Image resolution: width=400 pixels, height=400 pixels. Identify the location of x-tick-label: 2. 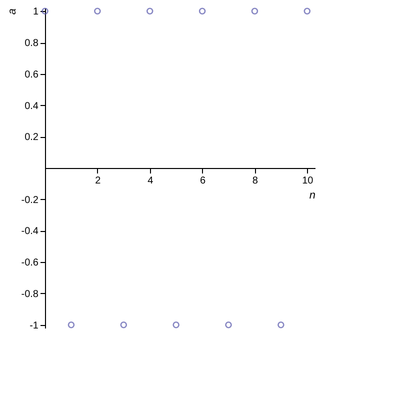
(98, 181).